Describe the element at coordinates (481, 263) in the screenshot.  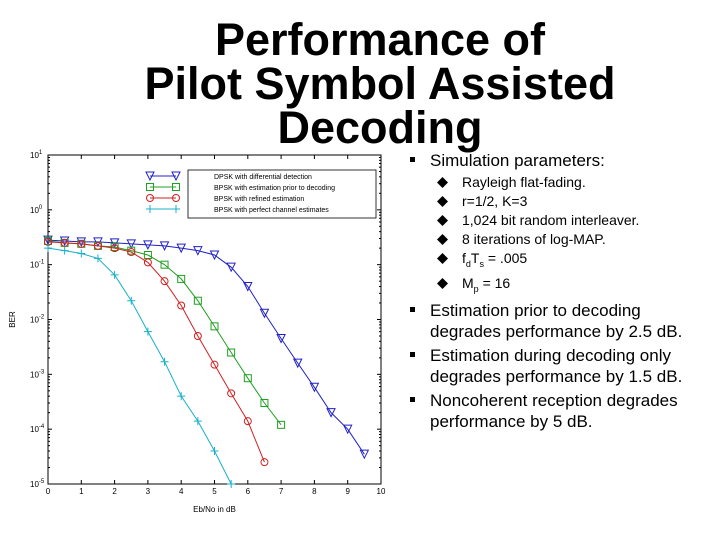
I see `fdts-t-sub: s` at that location.